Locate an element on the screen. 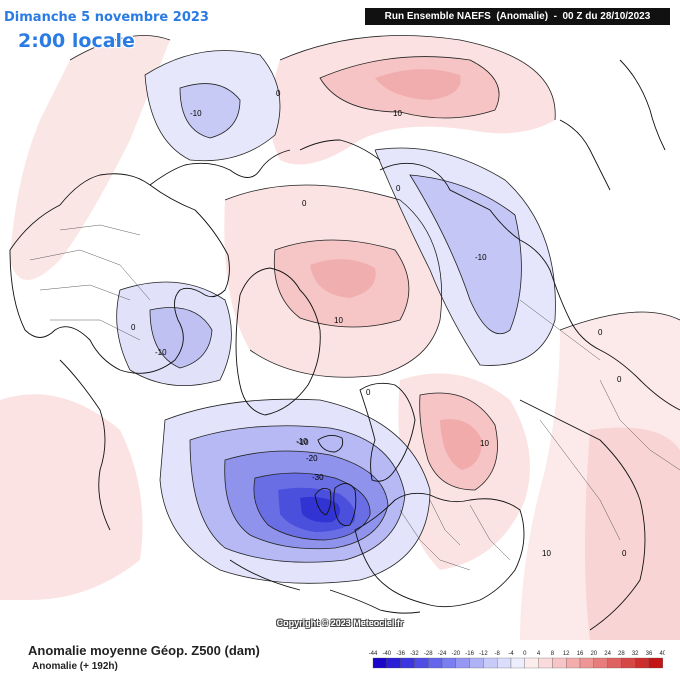 This screenshot has width=680, height=680. contour-label: -20 is located at coordinates (312, 458).